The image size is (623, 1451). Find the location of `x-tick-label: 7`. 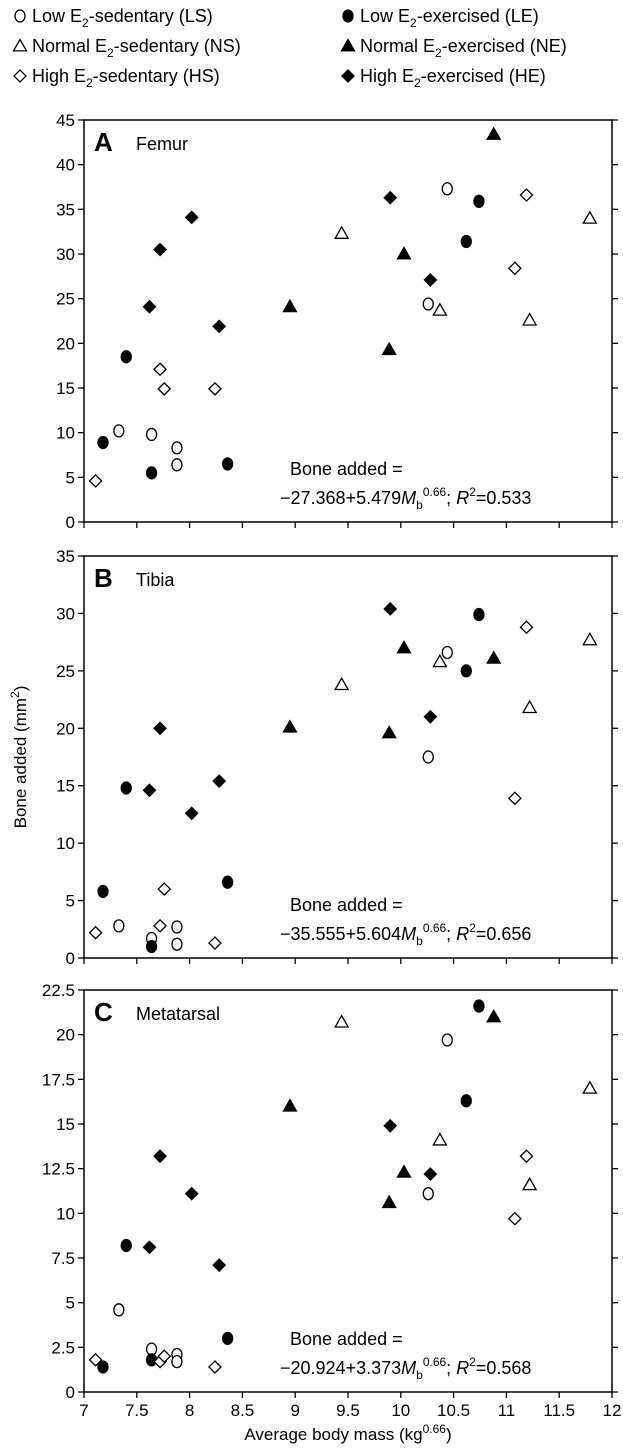

x-tick-label: 7 is located at coordinates (83, 1410).